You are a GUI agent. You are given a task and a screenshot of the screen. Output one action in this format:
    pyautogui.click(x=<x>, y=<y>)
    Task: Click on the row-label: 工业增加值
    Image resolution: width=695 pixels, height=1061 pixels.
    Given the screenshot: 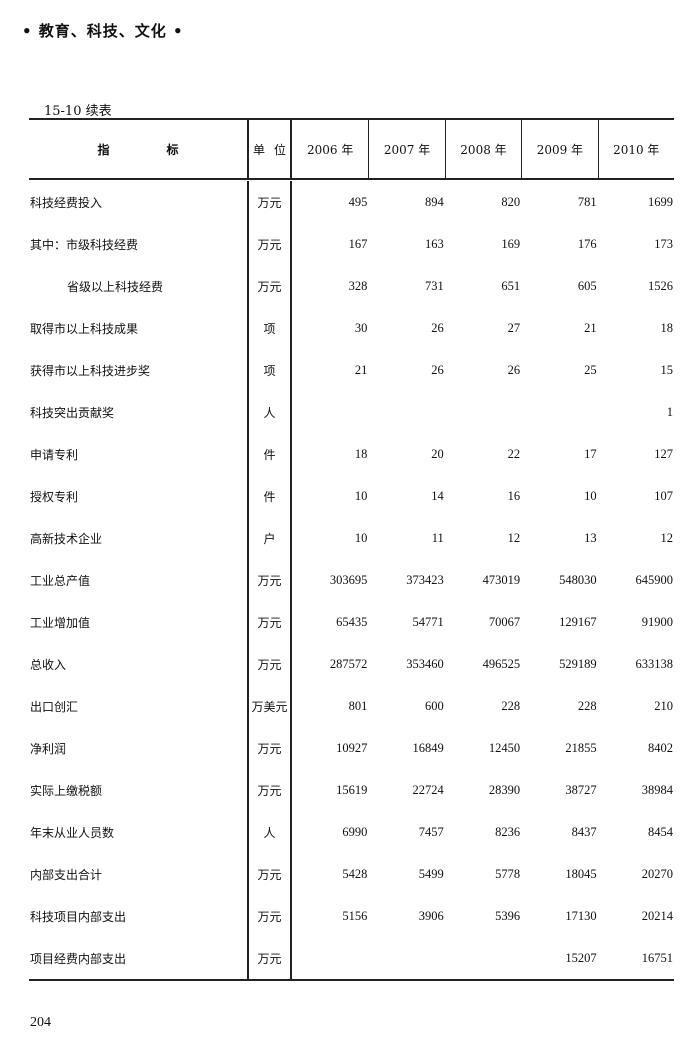 What is the action you would take?
    pyautogui.click(x=60, y=622)
    